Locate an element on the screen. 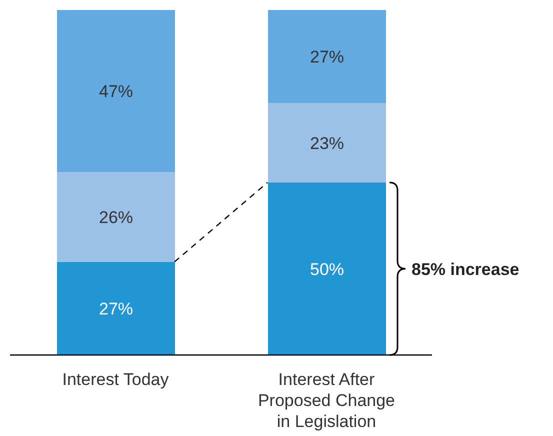 The image size is (553, 436). data-label: 50% is located at coordinates (327, 269).